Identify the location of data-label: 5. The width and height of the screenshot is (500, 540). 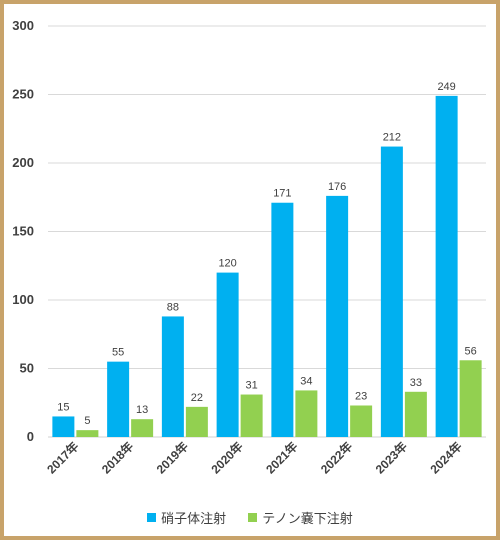
(87, 421).